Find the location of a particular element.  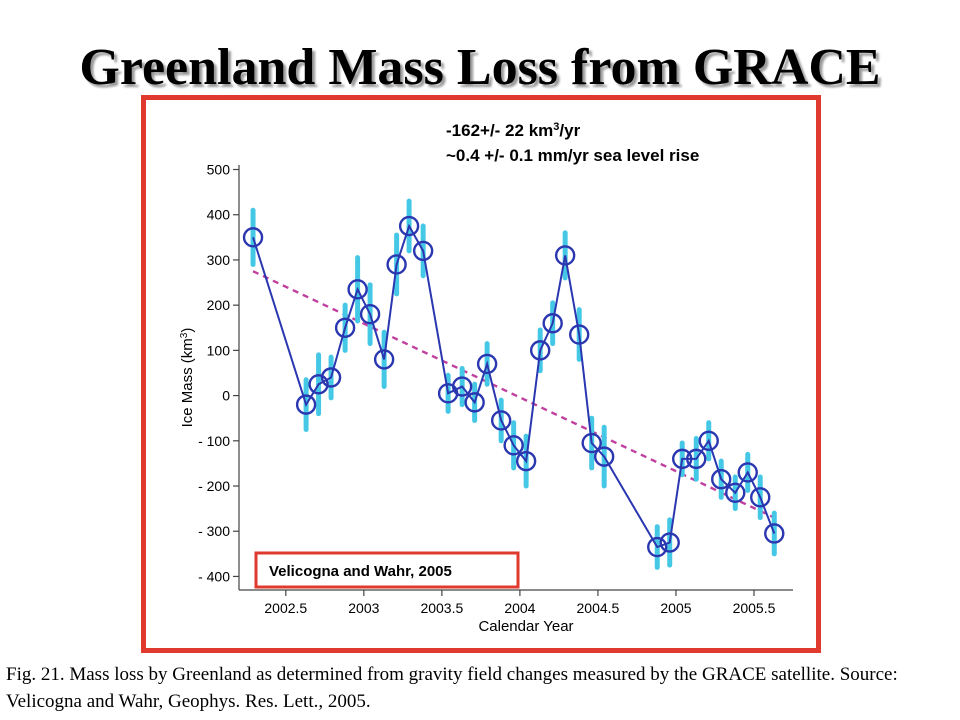

x-axis-label: Calendar Year is located at coordinates (525, 626).